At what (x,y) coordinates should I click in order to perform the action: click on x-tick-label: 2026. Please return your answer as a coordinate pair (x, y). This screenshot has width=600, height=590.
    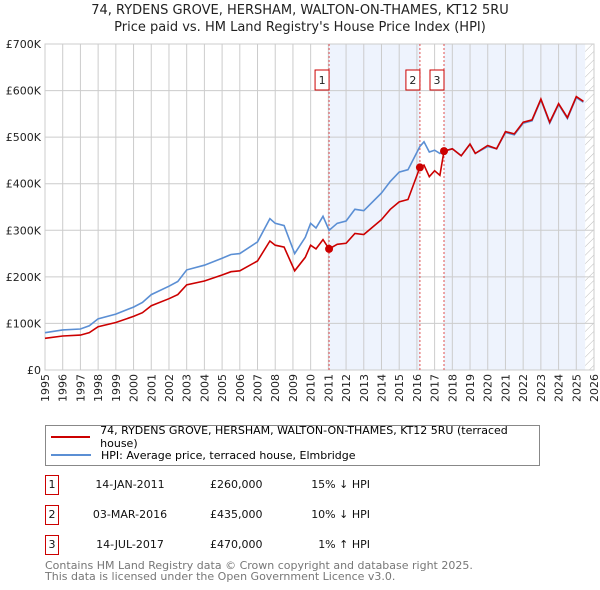
    Looking at the image, I should click on (594, 388).